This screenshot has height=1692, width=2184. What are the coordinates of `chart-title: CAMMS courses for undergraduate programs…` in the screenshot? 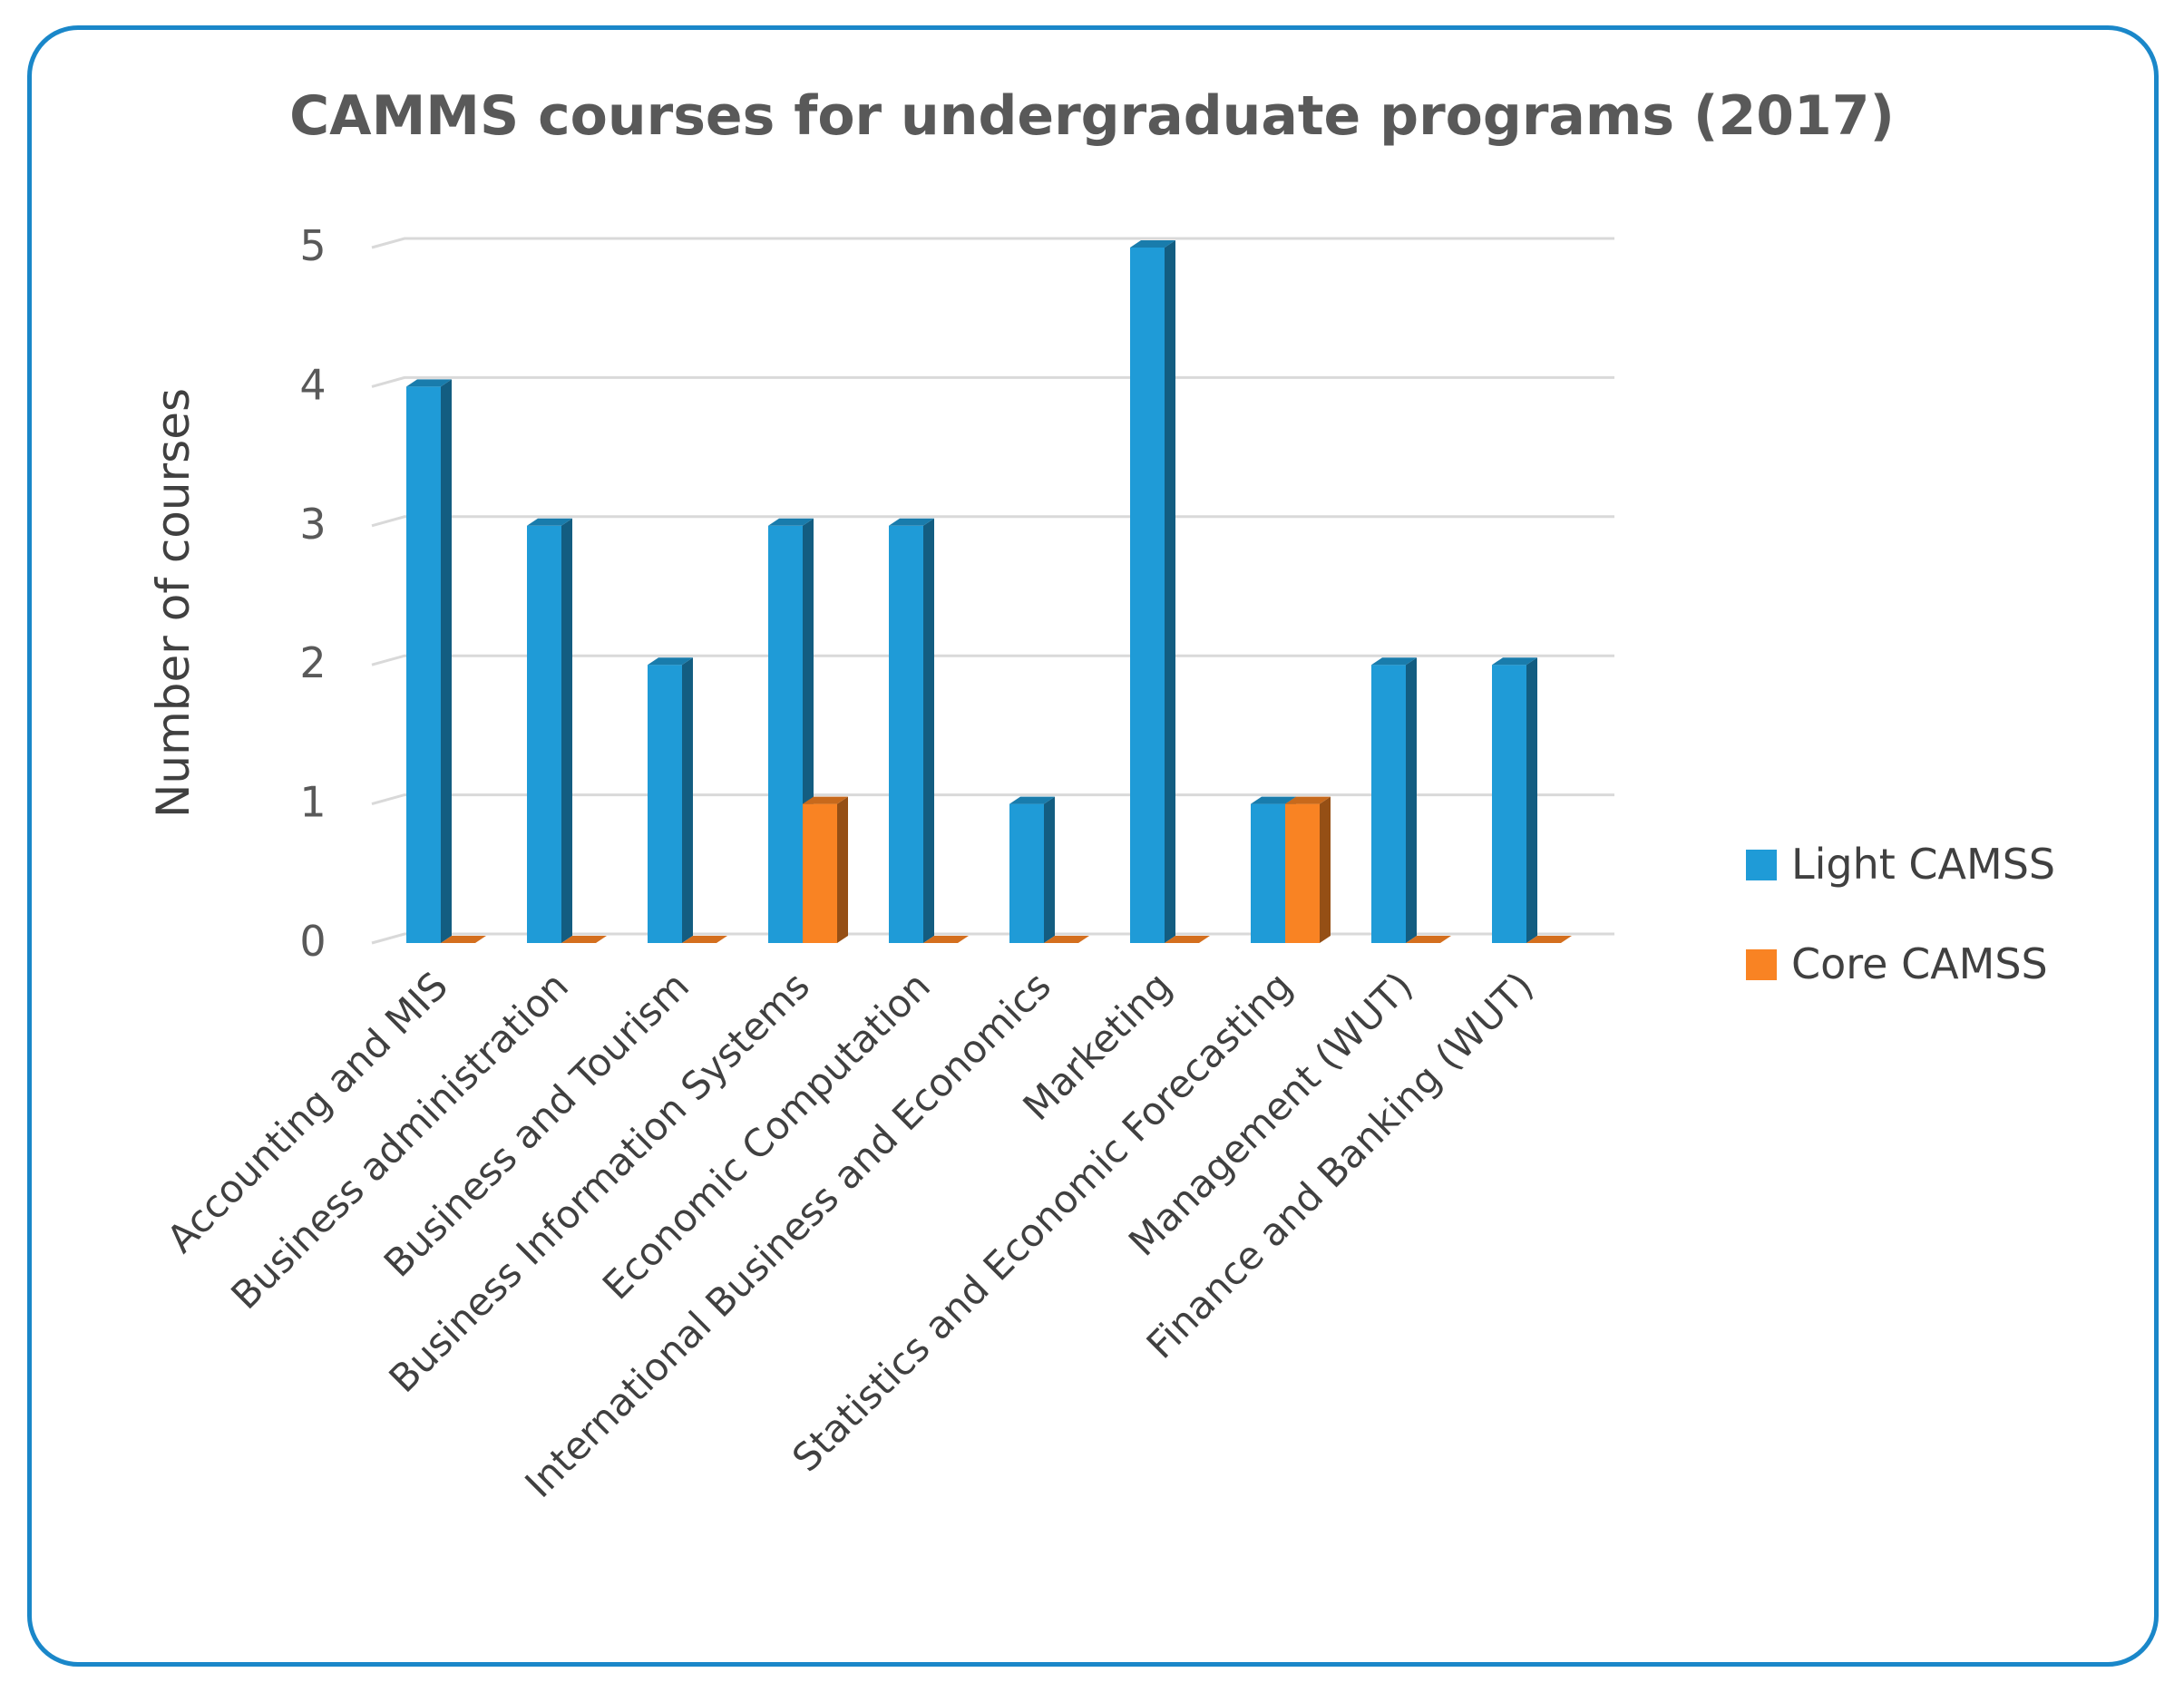 It's located at (1092, 116).